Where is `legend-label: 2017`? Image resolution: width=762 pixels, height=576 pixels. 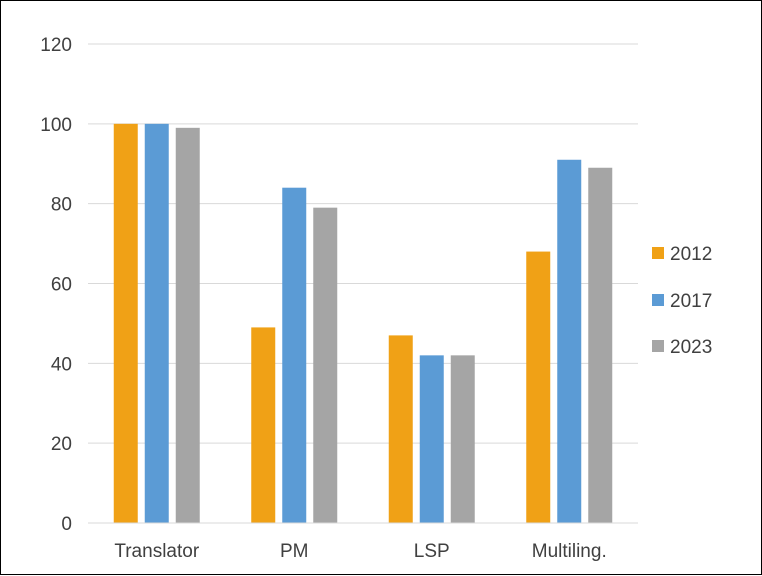 legend-label: 2017 is located at coordinates (691, 301).